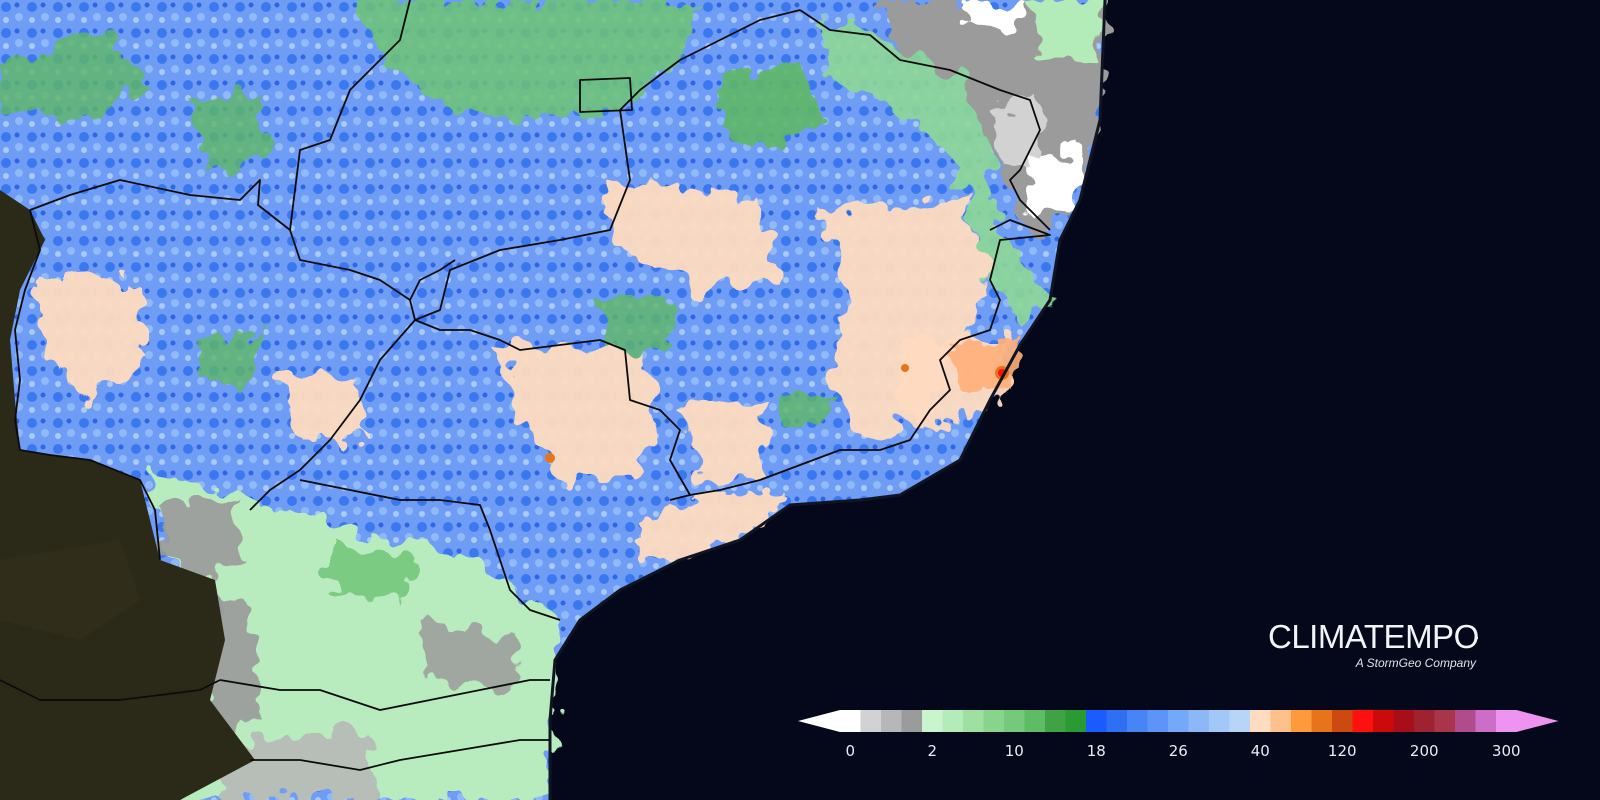  What do you see at coordinates (1342, 751) in the screenshot?
I see `legend-tick-label: 120` at bounding box center [1342, 751].